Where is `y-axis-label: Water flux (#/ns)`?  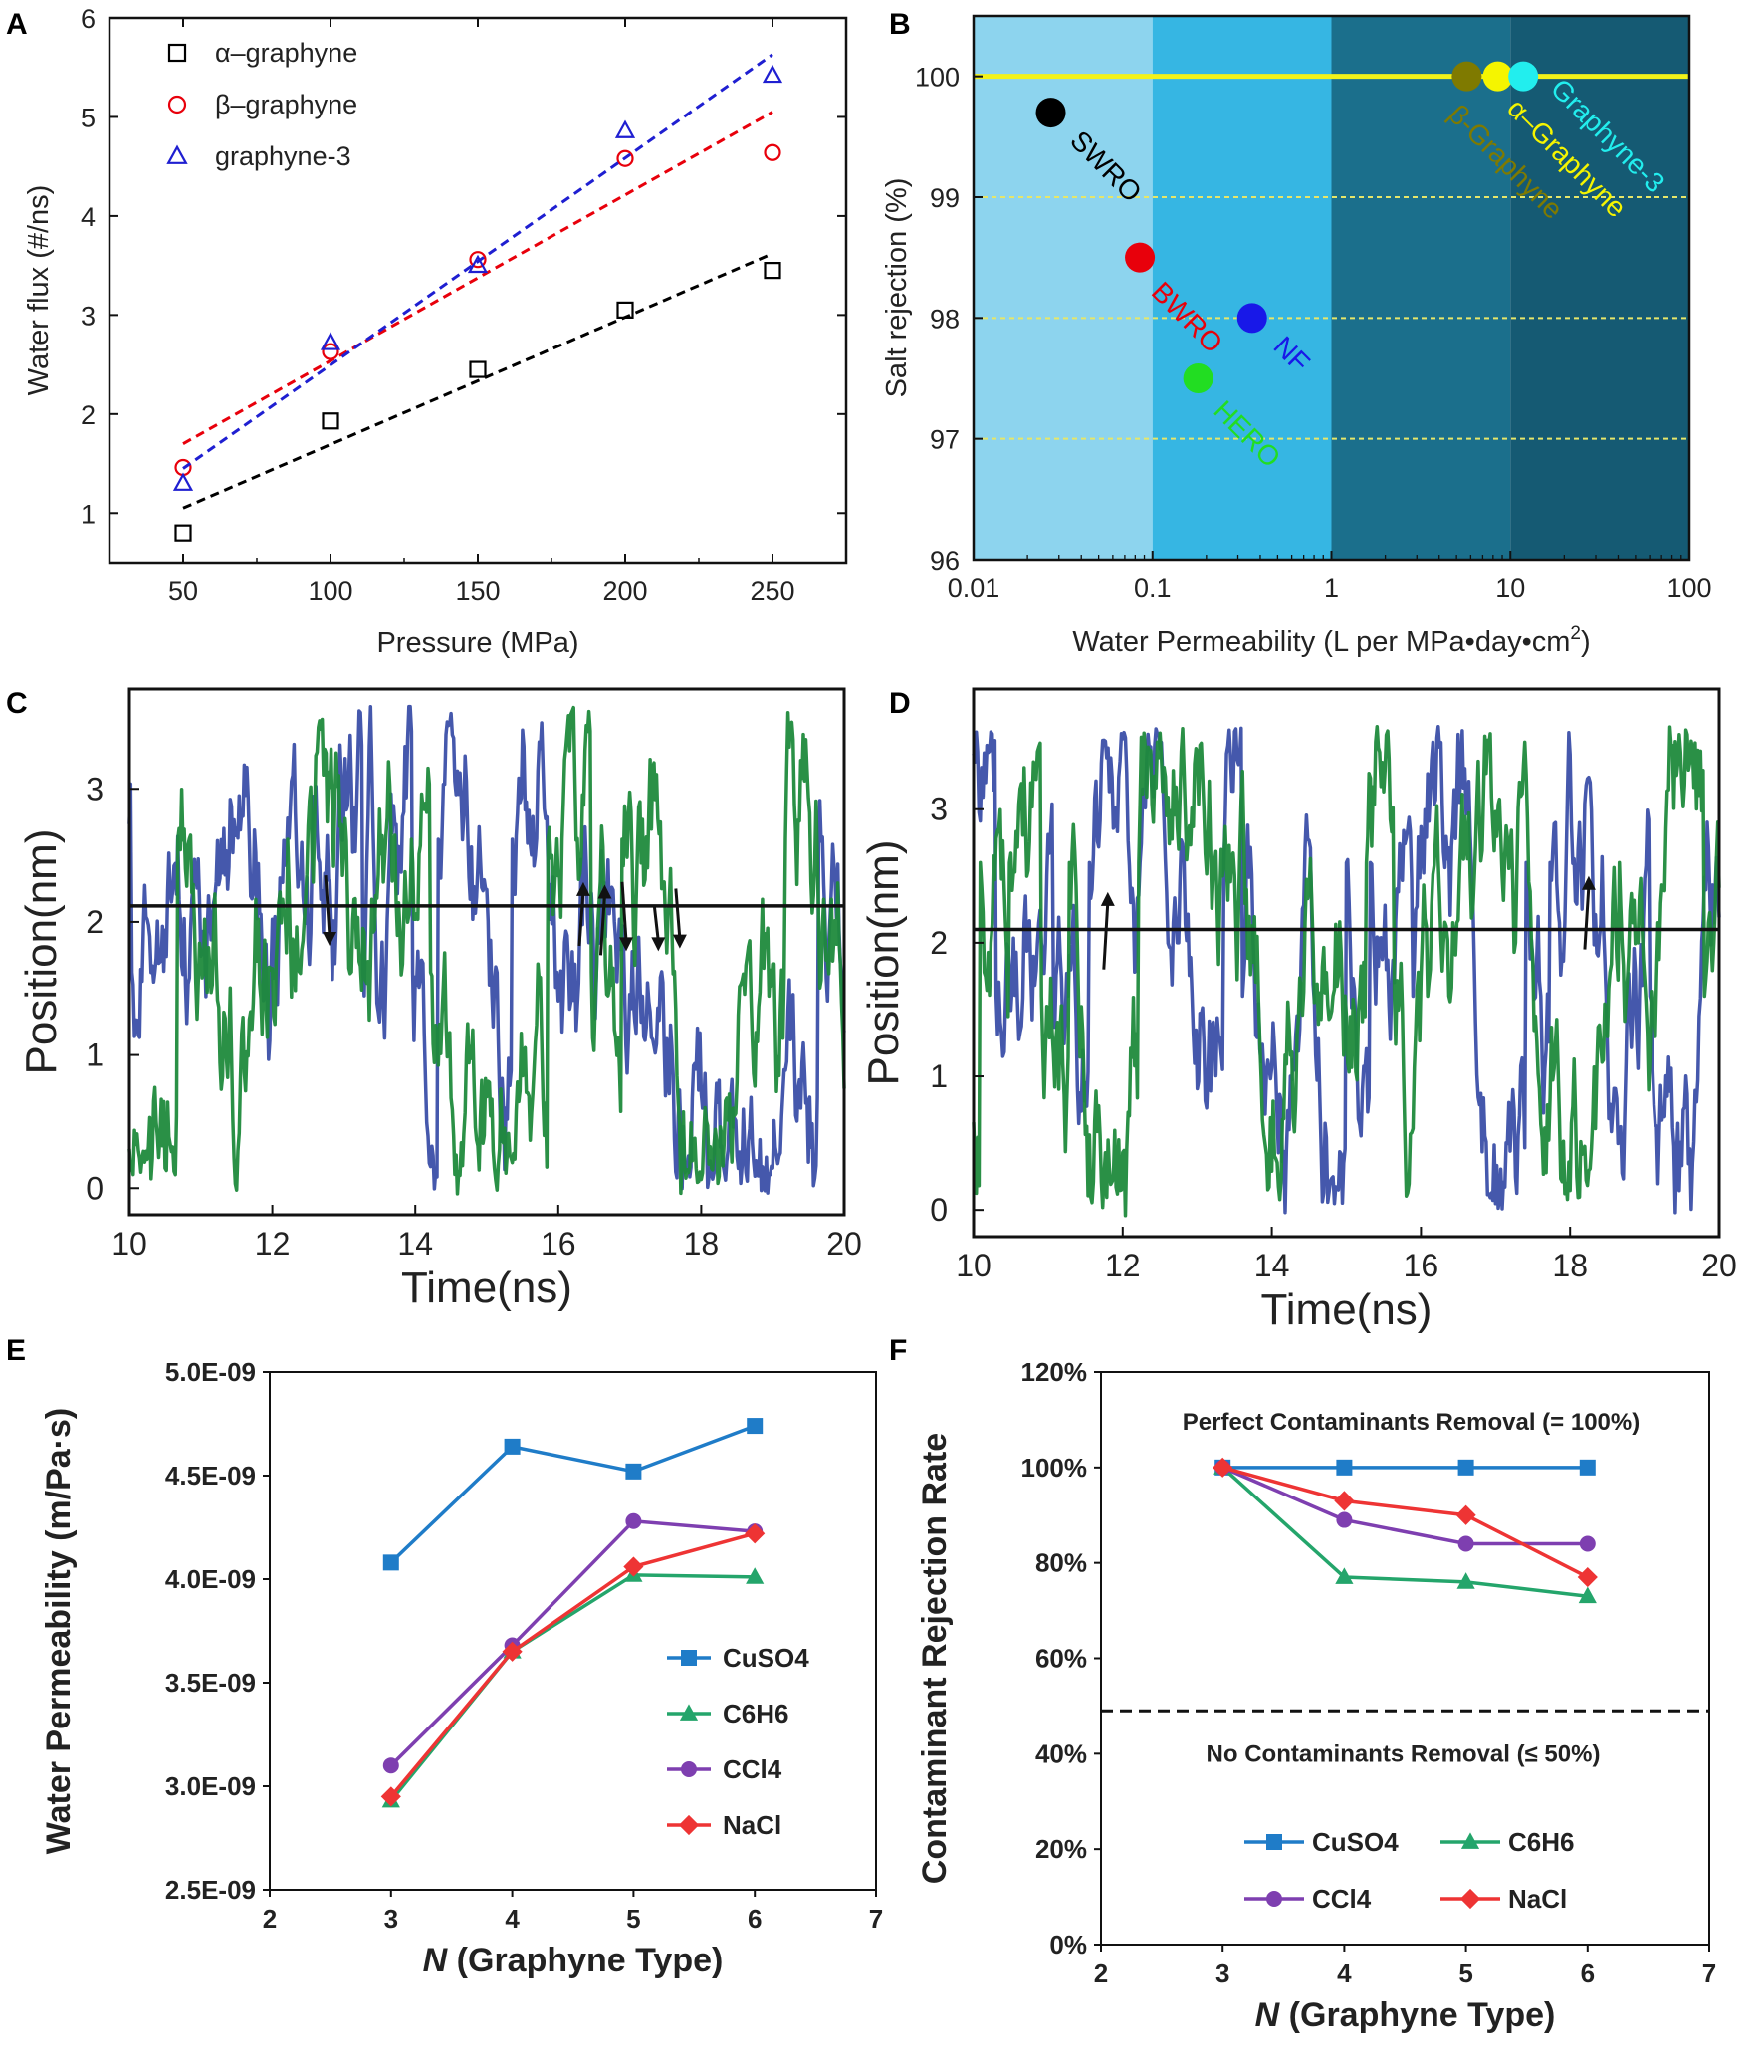 y-axis-label: Water flux (#/ns) is located at coordinates (39, 290).